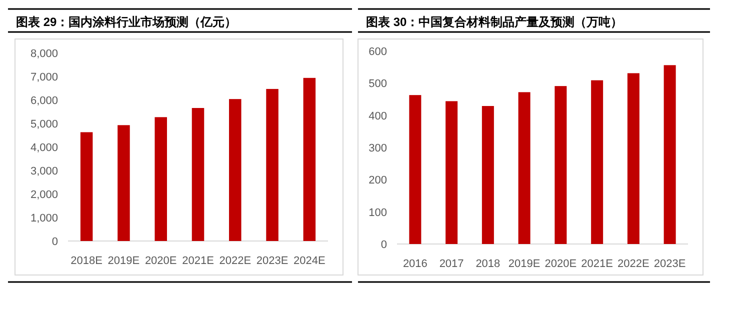  What do you see at coordinates (377, 148) in the screenshot?
I see `y-tick-label: 300` at bounding box center [377, 148].